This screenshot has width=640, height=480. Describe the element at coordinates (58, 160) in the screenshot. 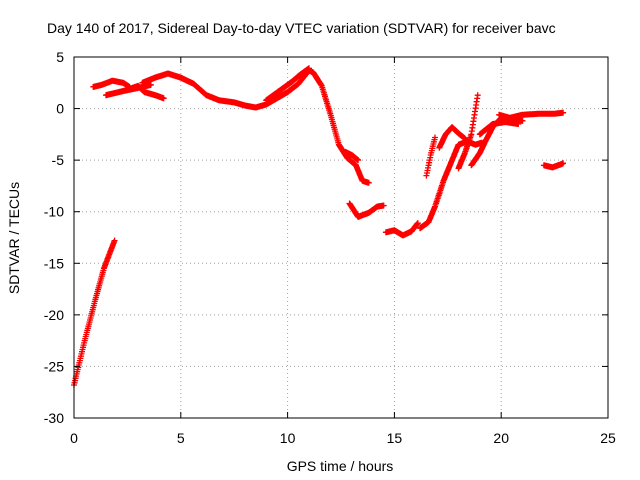

I see `y-tick-label: -5` at that location.